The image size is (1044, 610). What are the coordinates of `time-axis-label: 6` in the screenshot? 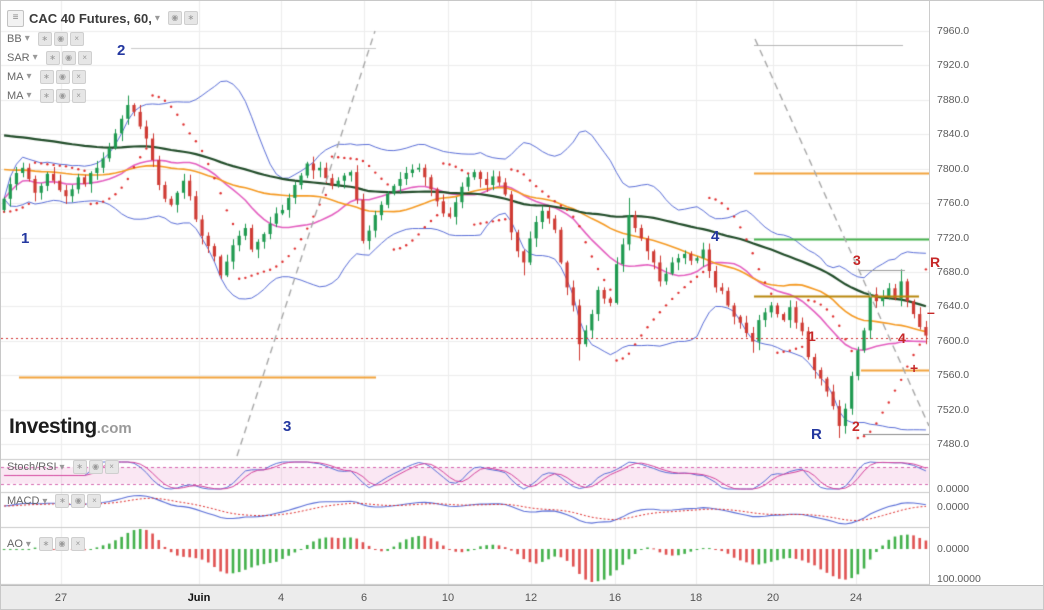 It's located at (364, 598).